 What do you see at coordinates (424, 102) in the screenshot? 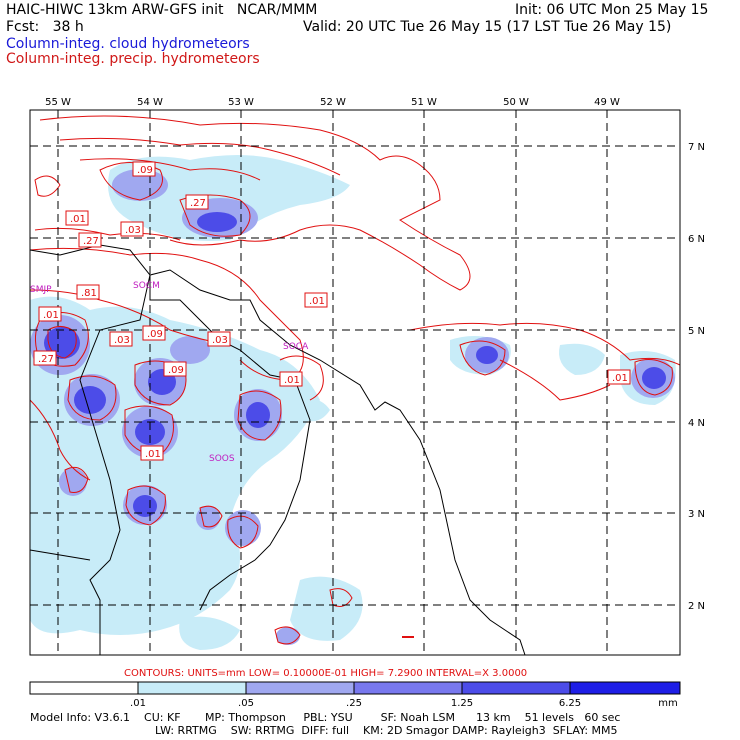
I see `lon-label: 51 W` at bounding box center [424, 102].